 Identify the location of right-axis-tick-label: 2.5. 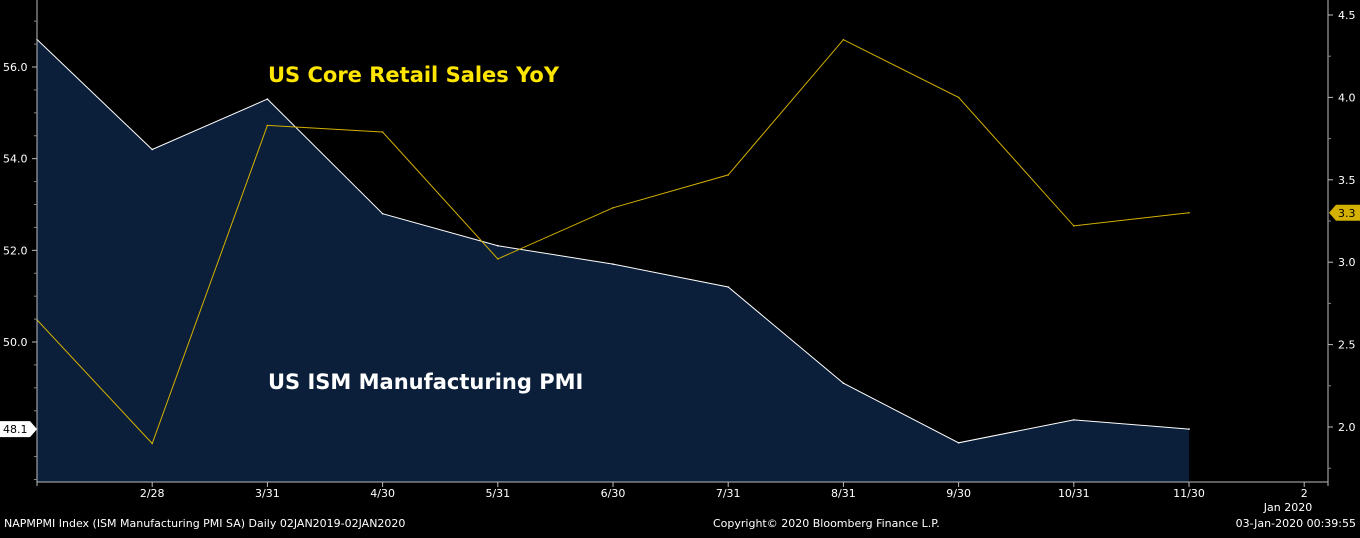
(1347, 345).